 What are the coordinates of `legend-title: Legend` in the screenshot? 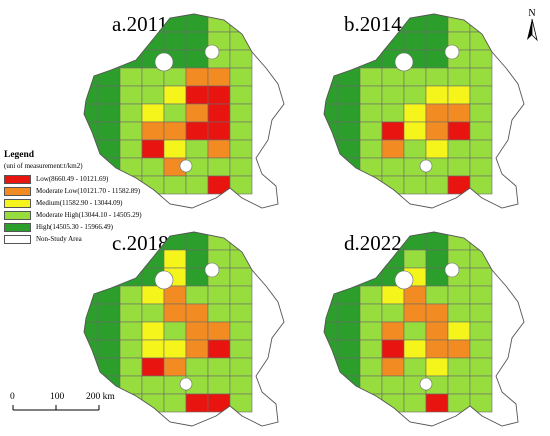 It's located at (19, 155).